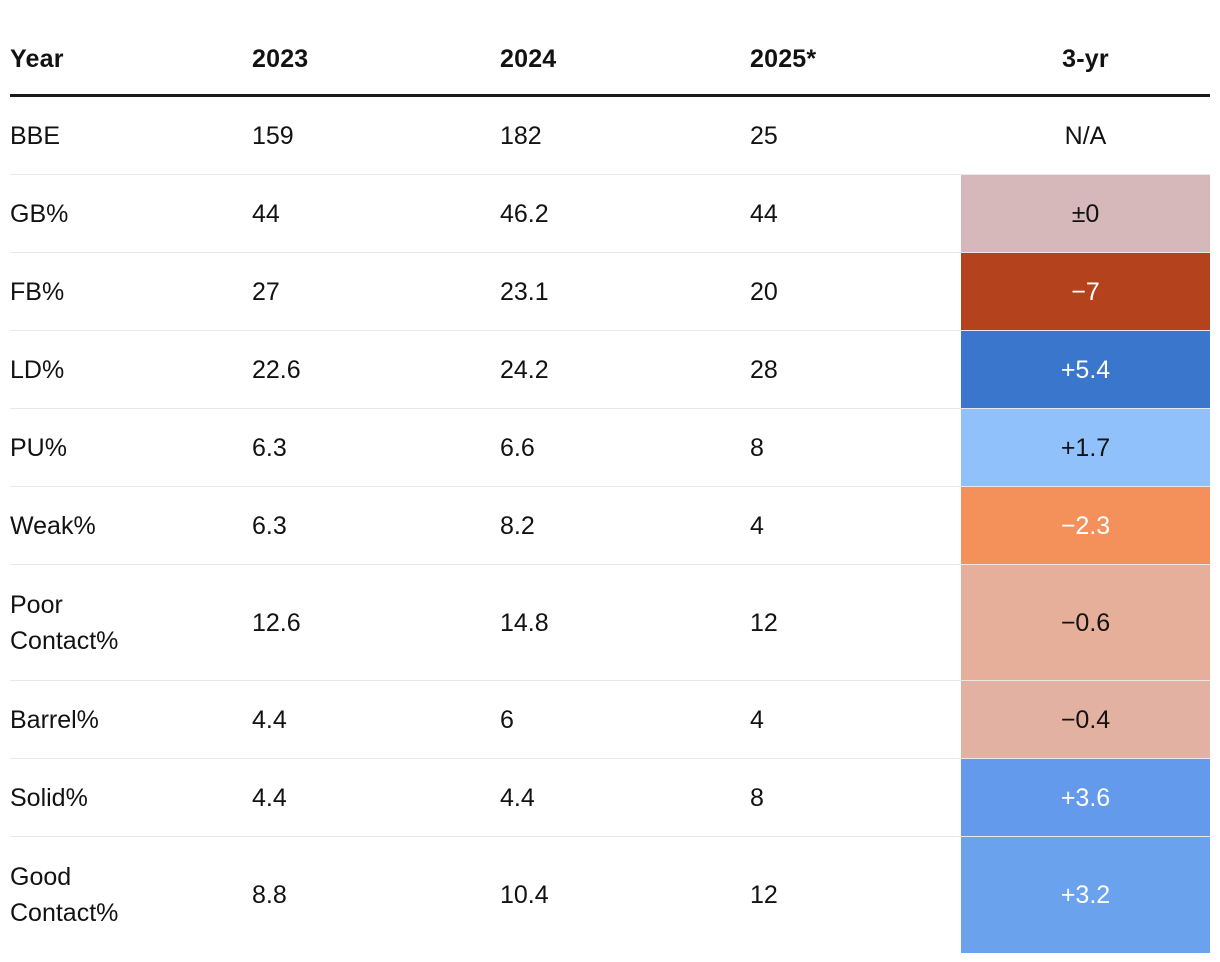 The width and height of the screenshot is (1220, 962). I want to click on table-row-good-contact: Good Contact% 8.8 10.4 12 +3.2, so click(610, 895).